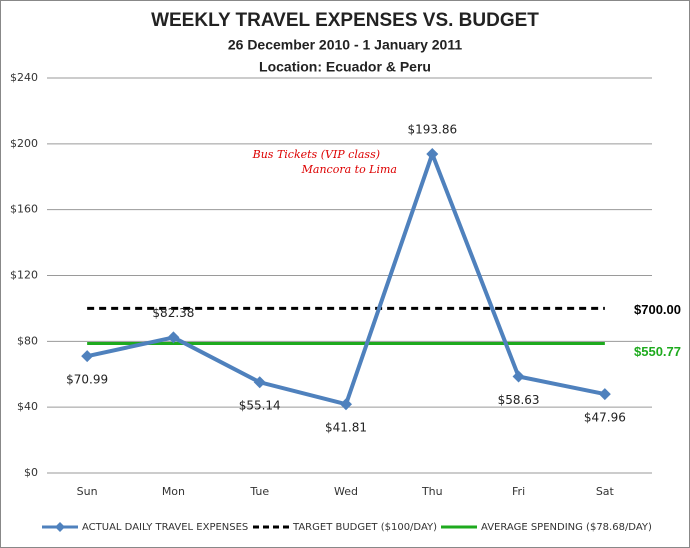 This screenshot has height=548, width=690. What do you see at coordinates (432, 491) in the screenshot?
I see `x-tick-label: Thu` at bounding box center [432, 491].